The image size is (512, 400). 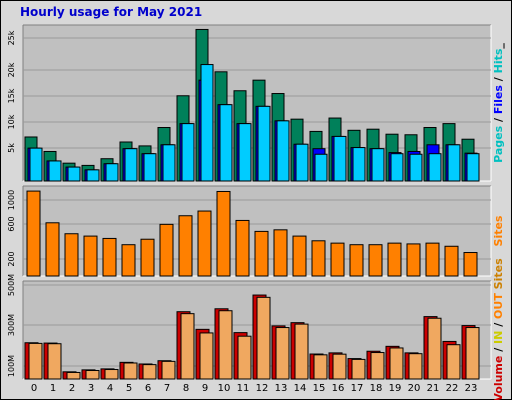 I want to click on hits-panel-side-label: Pages / Files / Hits_, so click(x=498, y=103).